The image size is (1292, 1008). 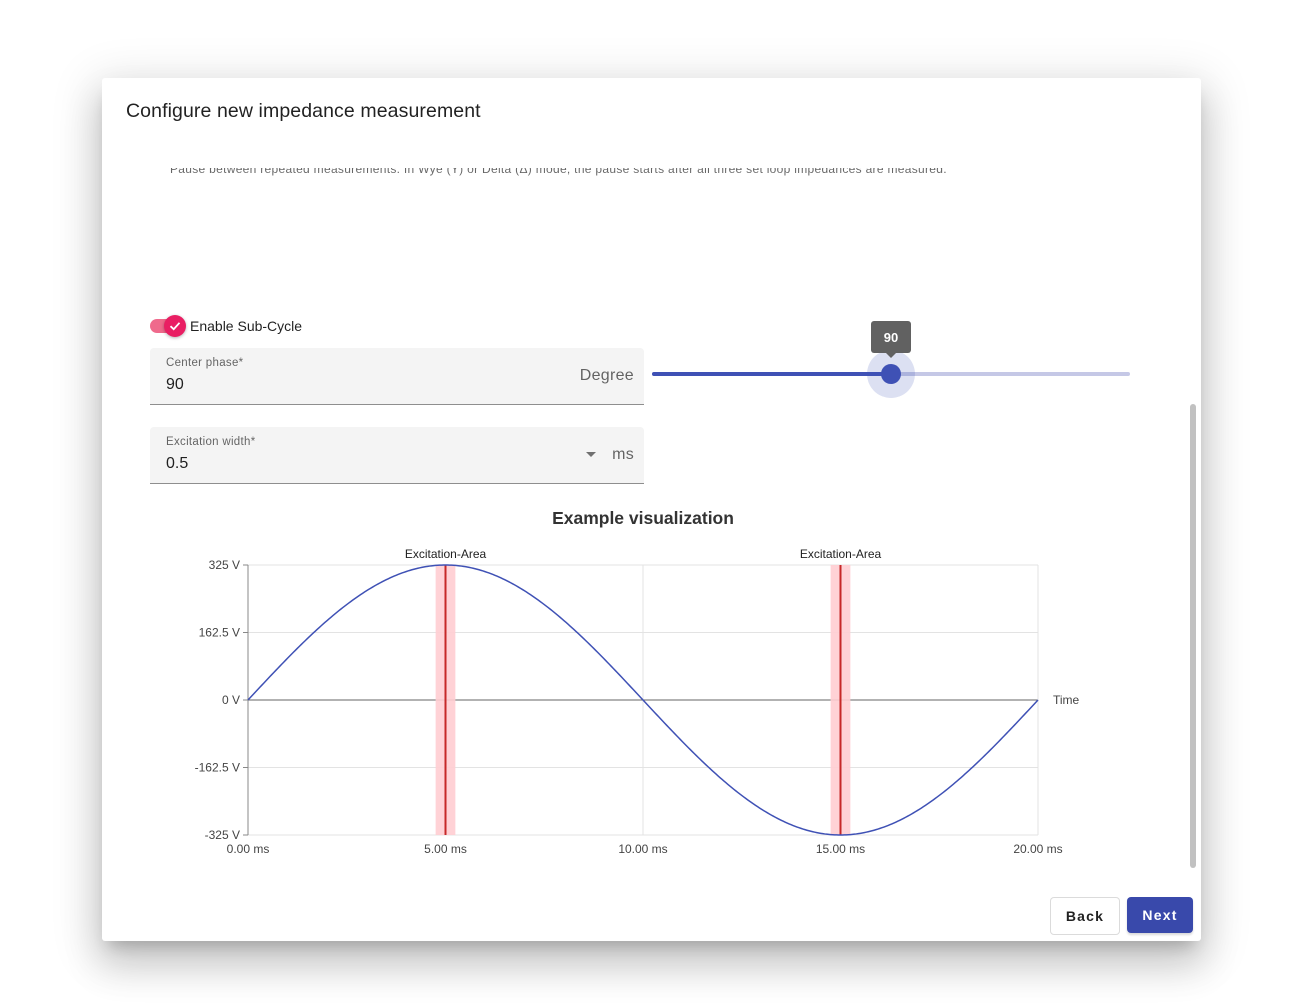 What do you see at coordinates (222, 835) in the screenshot?
I see `y-tick-label: -325 V` at bounding box center [222, 835].